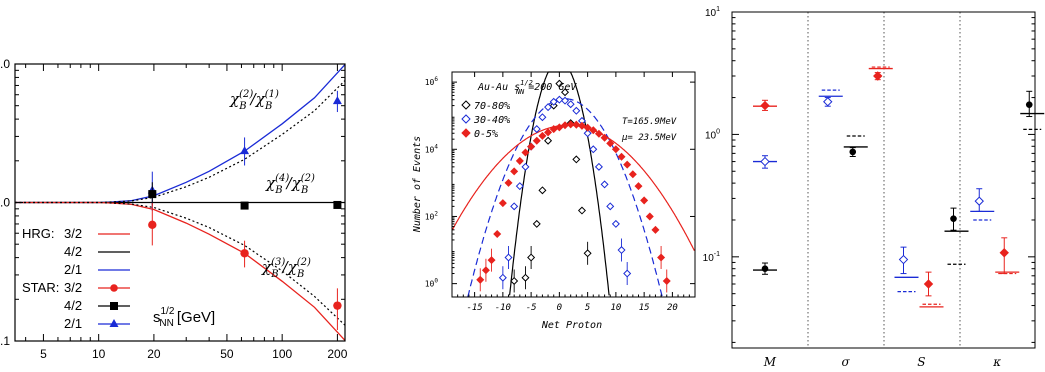 The height and width of the screenshot is (372, 1045). Describe the element at coordinates (73, 287) in the screenshot. I see `legend-star-label-3-2: 3/2` at that location.